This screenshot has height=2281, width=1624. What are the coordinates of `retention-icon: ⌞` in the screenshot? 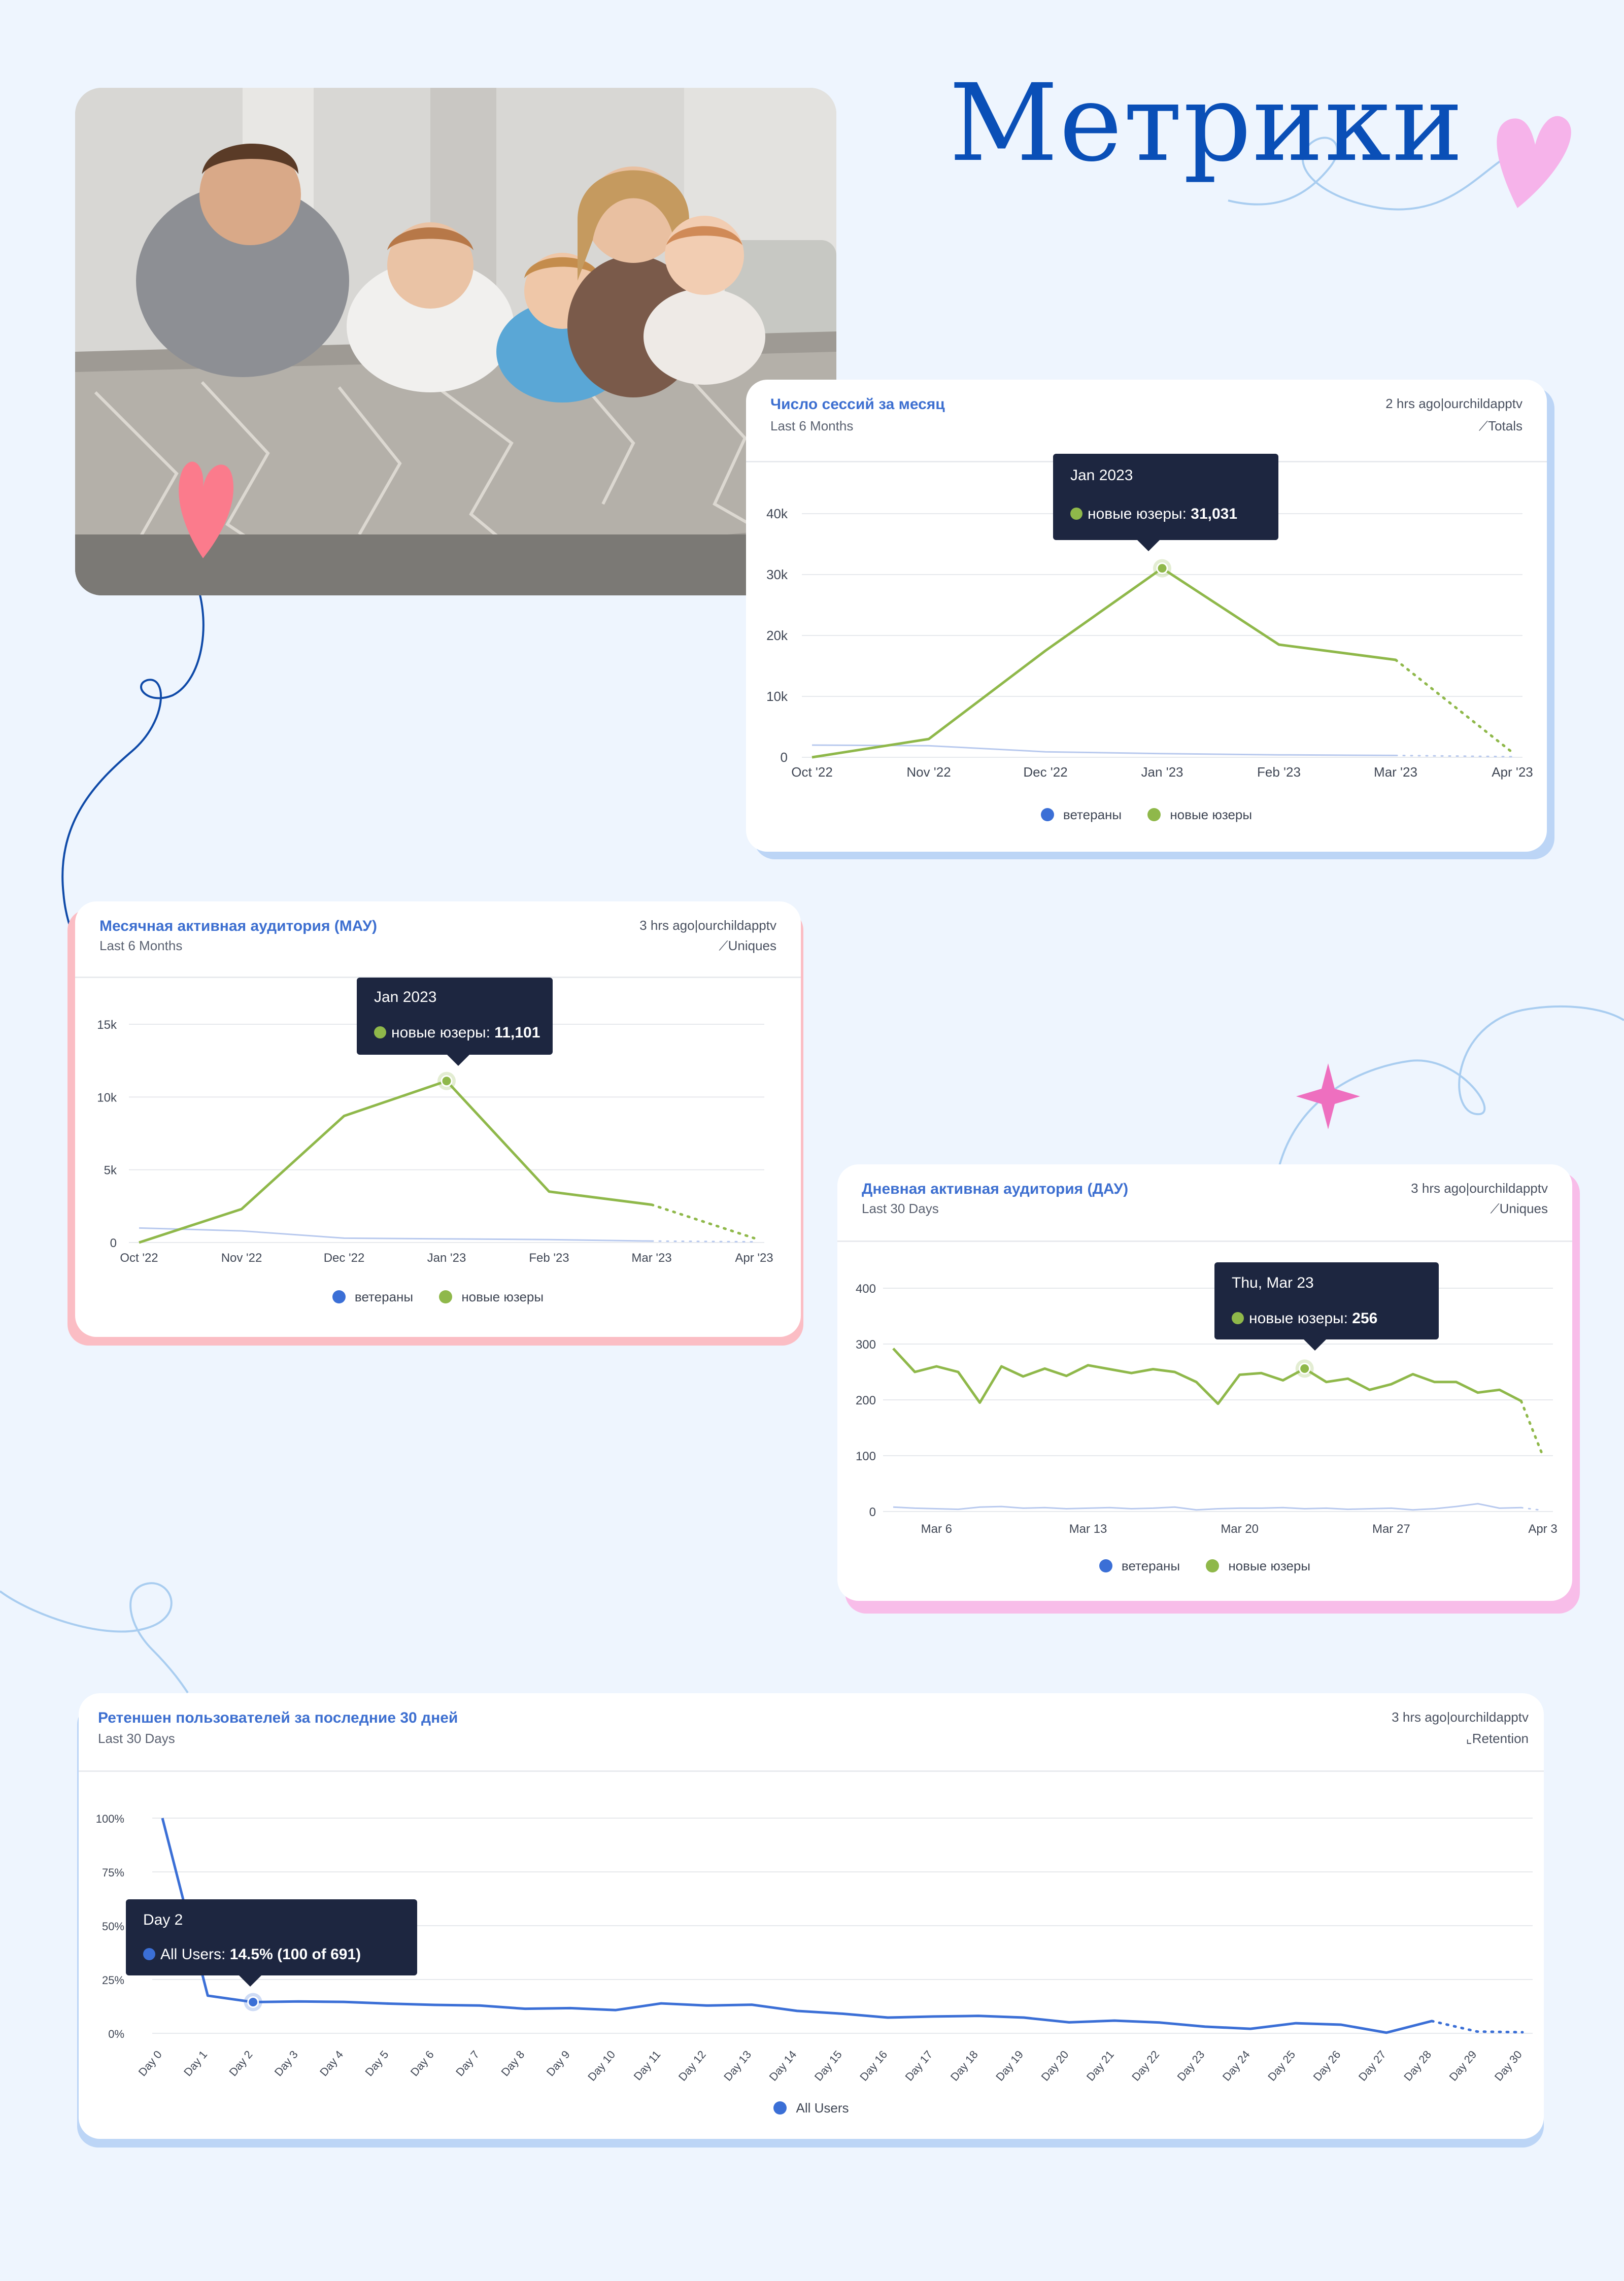 It's located at (1469, 1739).